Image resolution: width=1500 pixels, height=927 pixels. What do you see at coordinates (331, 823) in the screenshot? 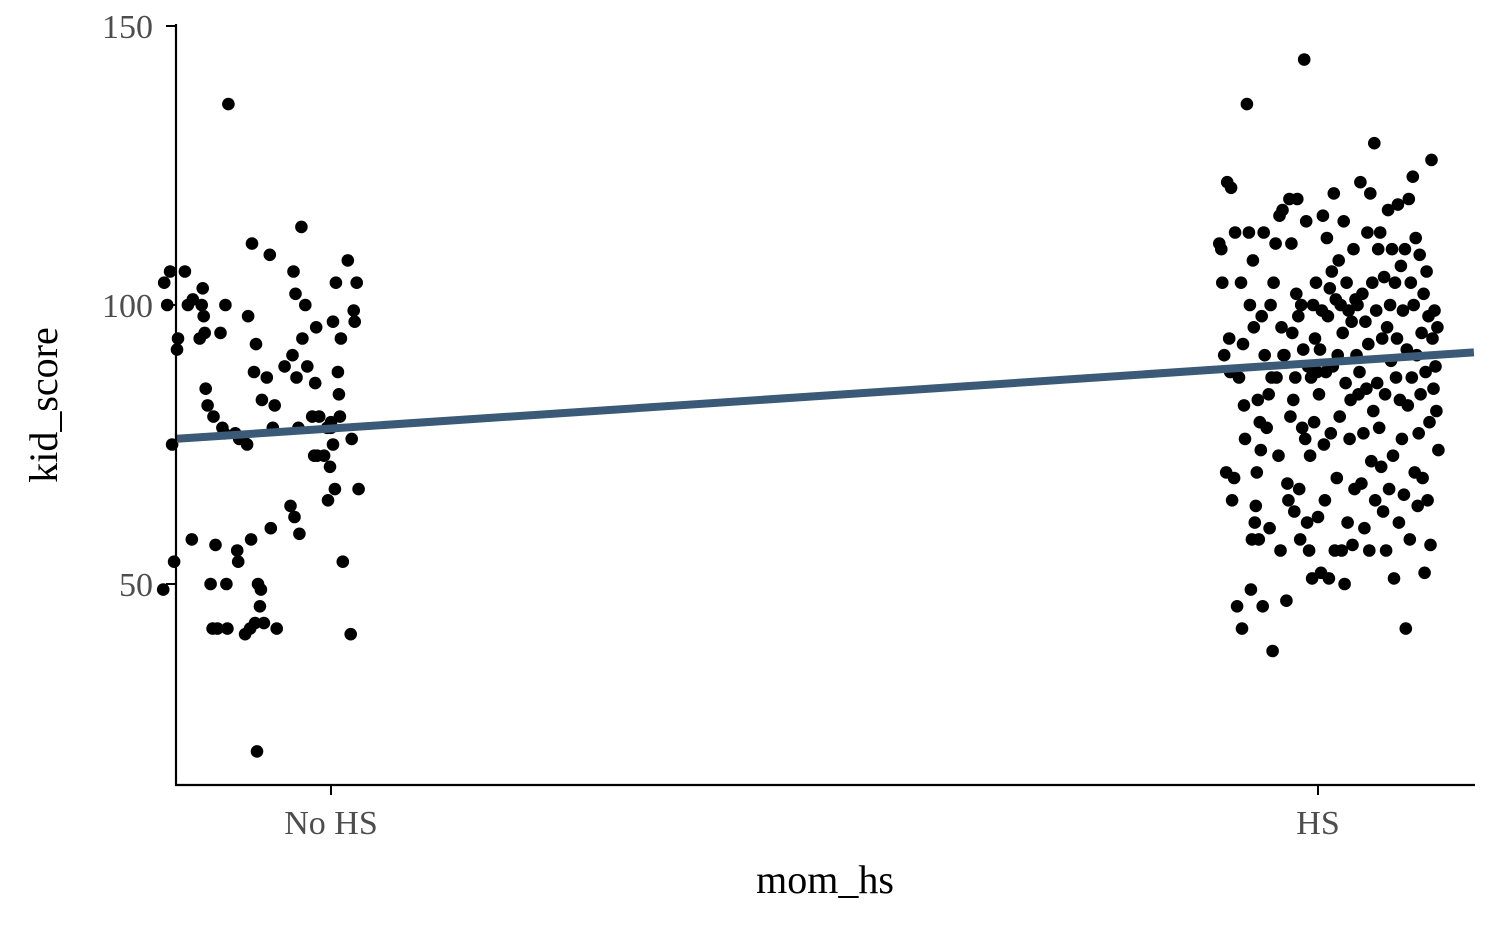
I see `x-tick-label: No HS` at bounding box center [331, 823].